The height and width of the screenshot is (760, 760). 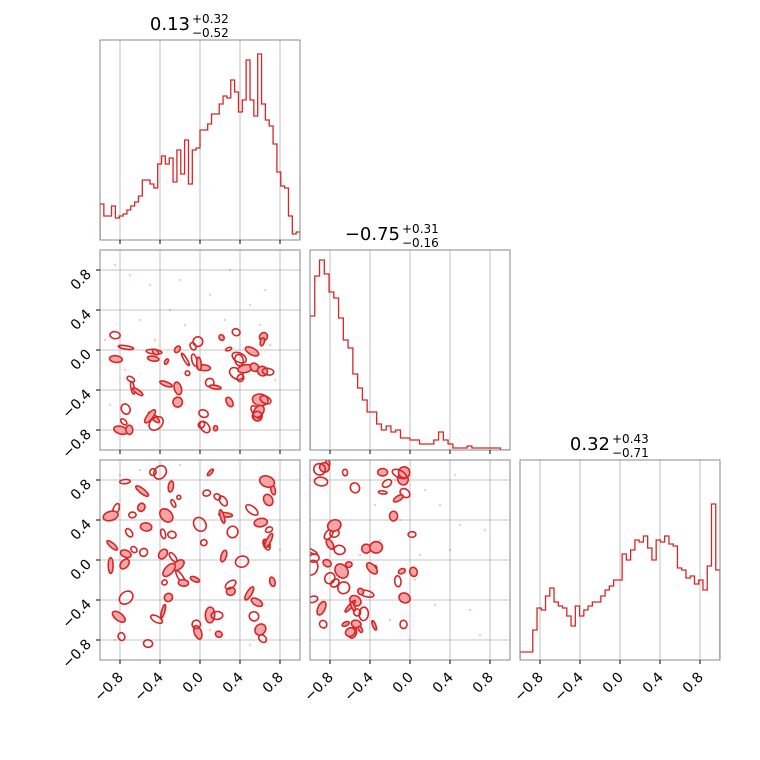 I want to click on title-upper-error: +0.31, so click(x=420, y=229).